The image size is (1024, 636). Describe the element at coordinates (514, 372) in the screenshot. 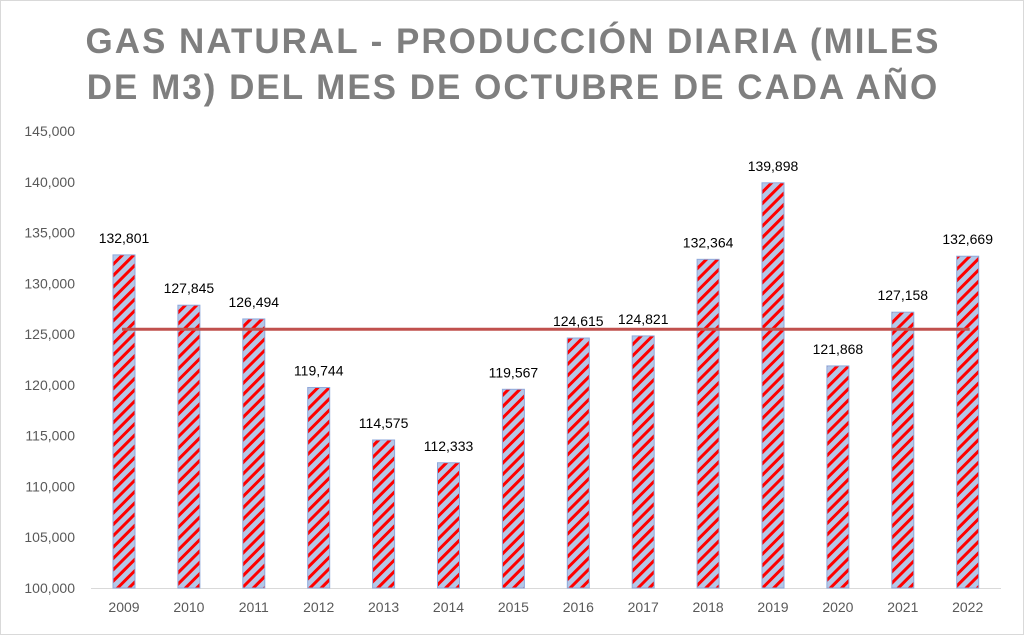

I see `data-label-2015: 119,567` at that location.